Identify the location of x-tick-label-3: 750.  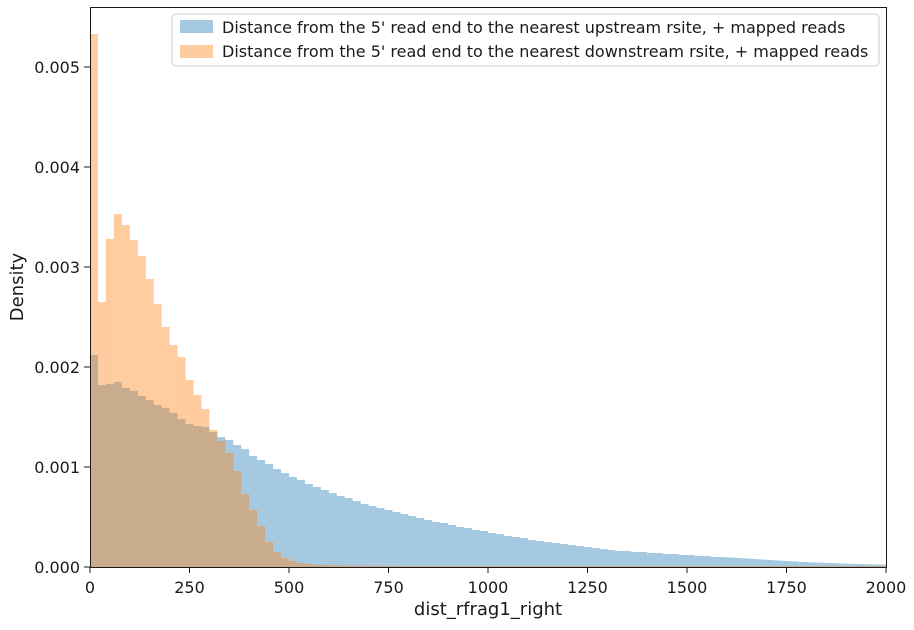
(388, 587).